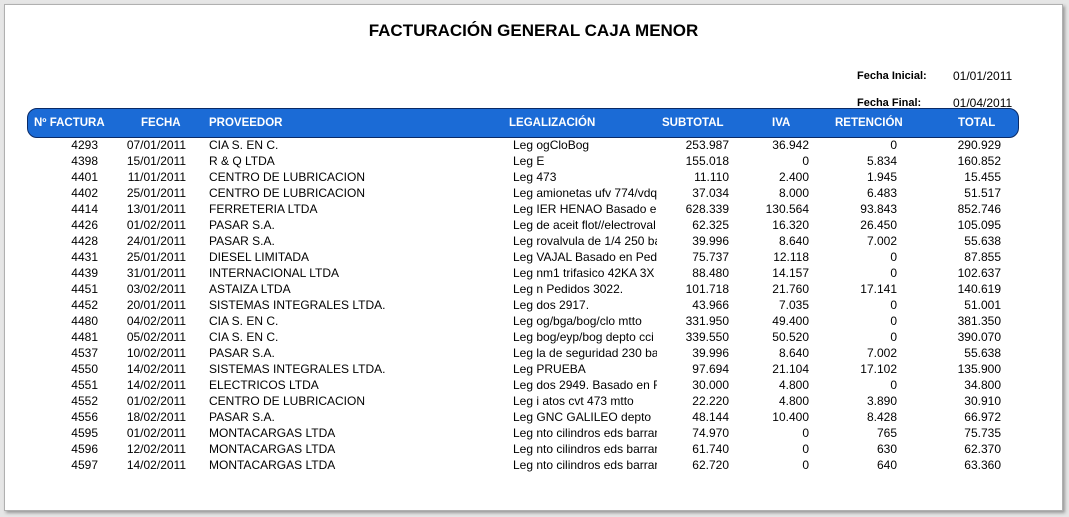 This screenshot has height=517, width=1069. I want to click on subtotal: 43.966, so click(710, 305).